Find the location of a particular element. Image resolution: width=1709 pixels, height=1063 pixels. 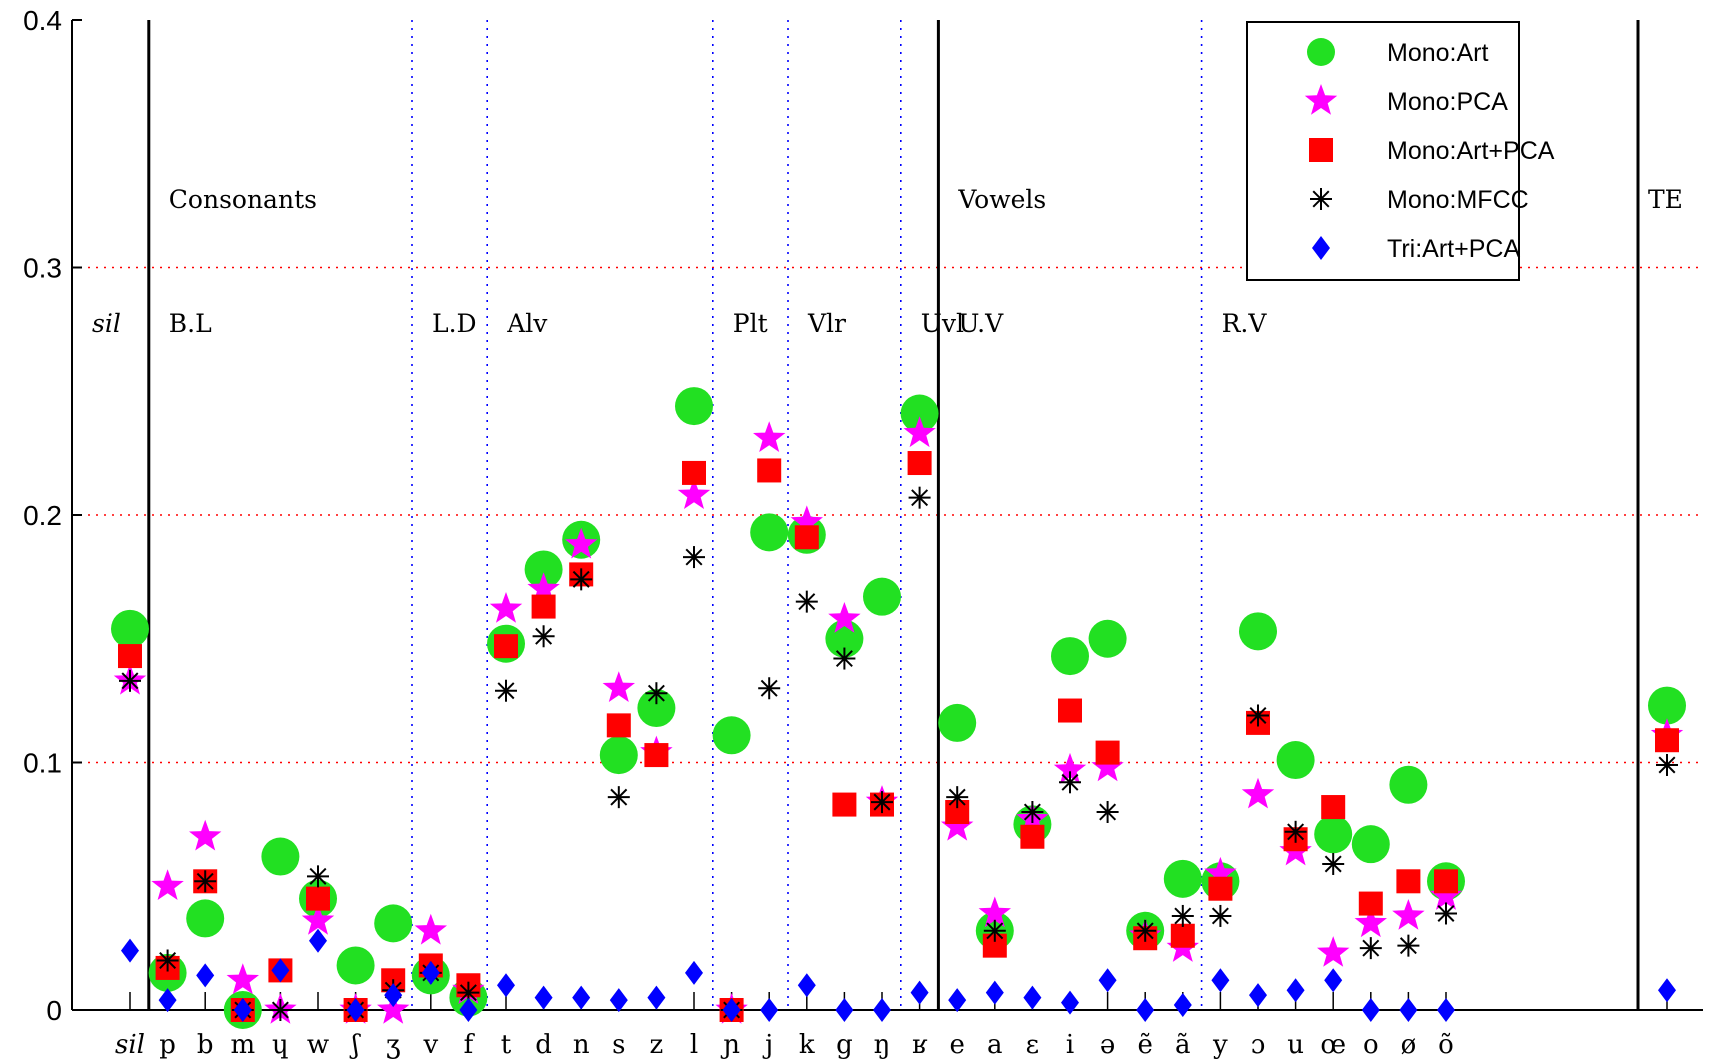

x-tick-label: d is located at coordinates (543, 1045).